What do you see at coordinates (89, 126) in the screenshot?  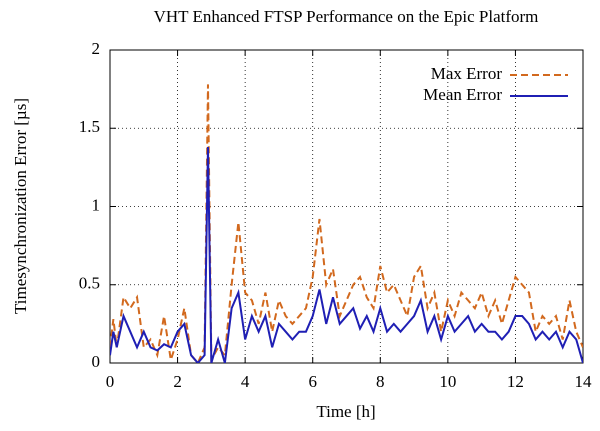 I see `y-tick-label: 1.5` at bounding box center [89, 126].